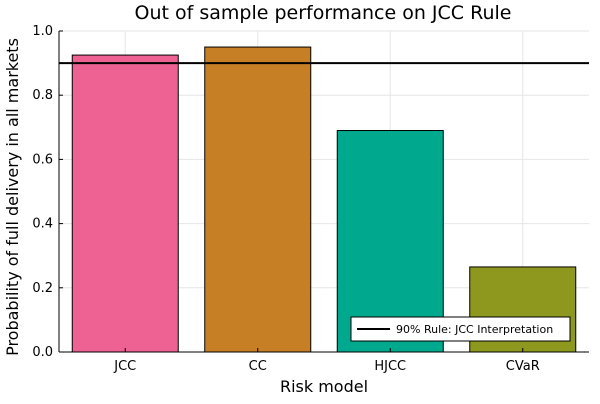 Image resolution: width=600 pixels, height=404 pixels. I want to click on x-tick-label: HJCC, so click(390, 366).